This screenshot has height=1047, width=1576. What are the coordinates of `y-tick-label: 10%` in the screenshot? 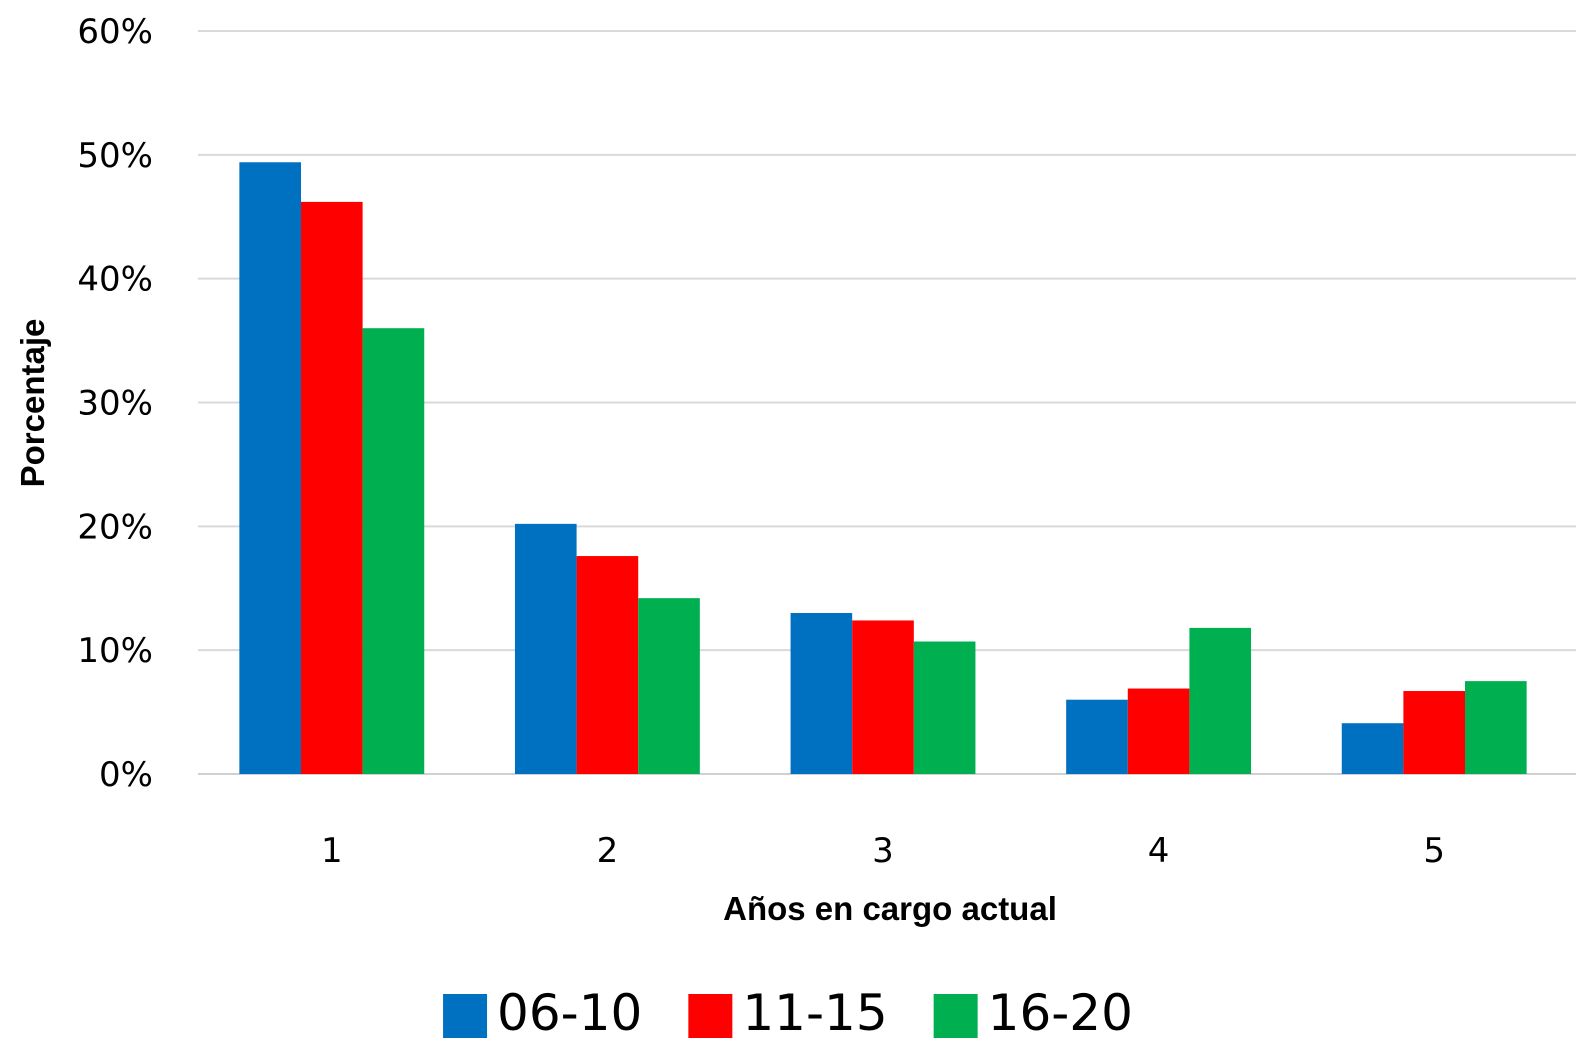 It's located at (115, 651).